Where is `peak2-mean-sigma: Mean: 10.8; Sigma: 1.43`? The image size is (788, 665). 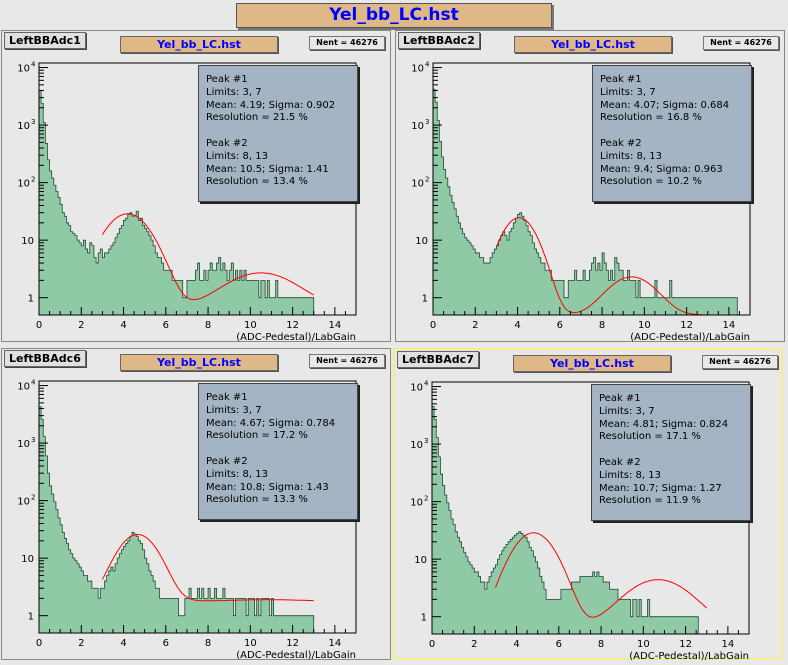
peak2-mean-sigma: Mean: 10.8; Sigma: 1.43 is located at coordinates (267, 487).